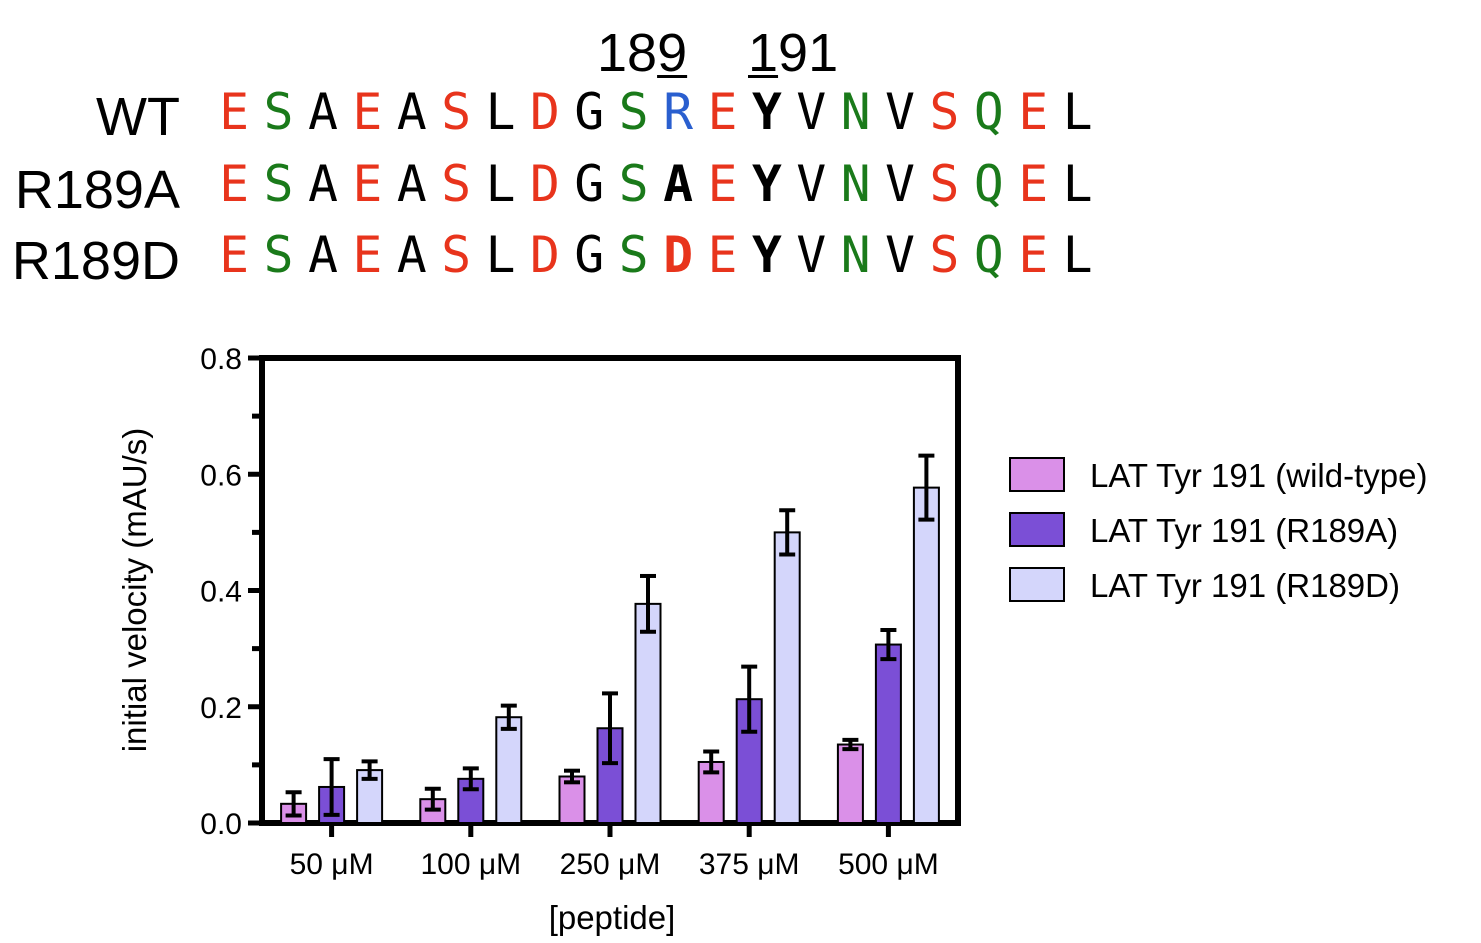 This screenshot has width=1481, height=943. I want to click on residue: R, so click(678, 112).